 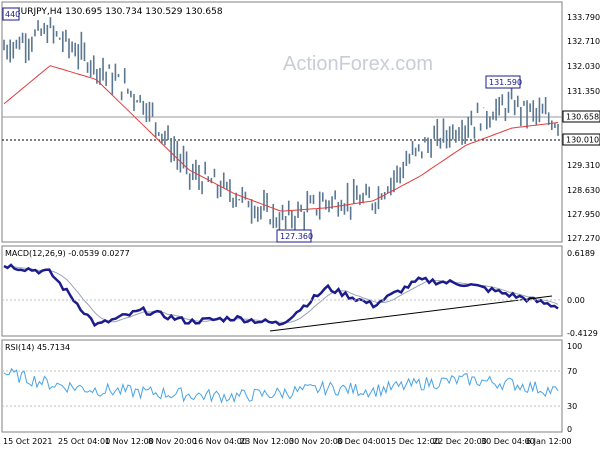 I want to click on low-annotation-label: 127.360, so click(x=296, y=236).